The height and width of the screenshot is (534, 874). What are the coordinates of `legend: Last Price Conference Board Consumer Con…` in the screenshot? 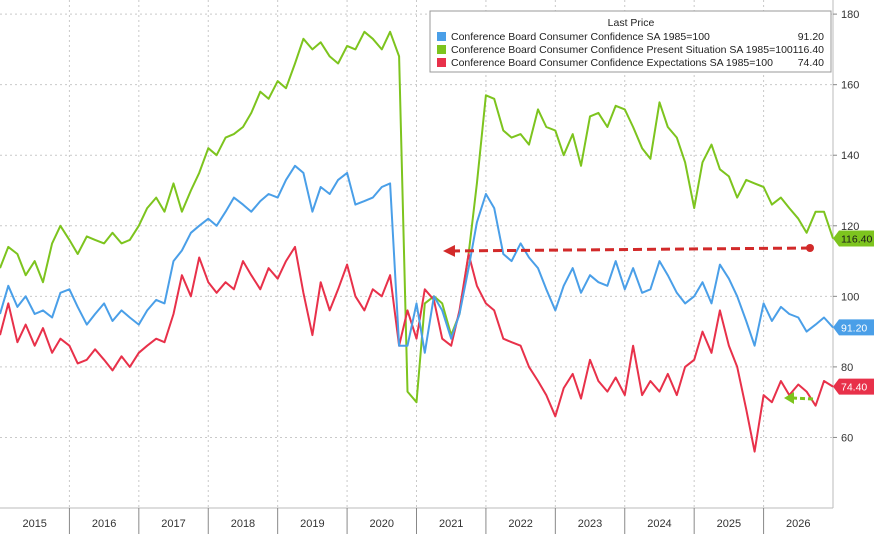 It's located at (630, 41).